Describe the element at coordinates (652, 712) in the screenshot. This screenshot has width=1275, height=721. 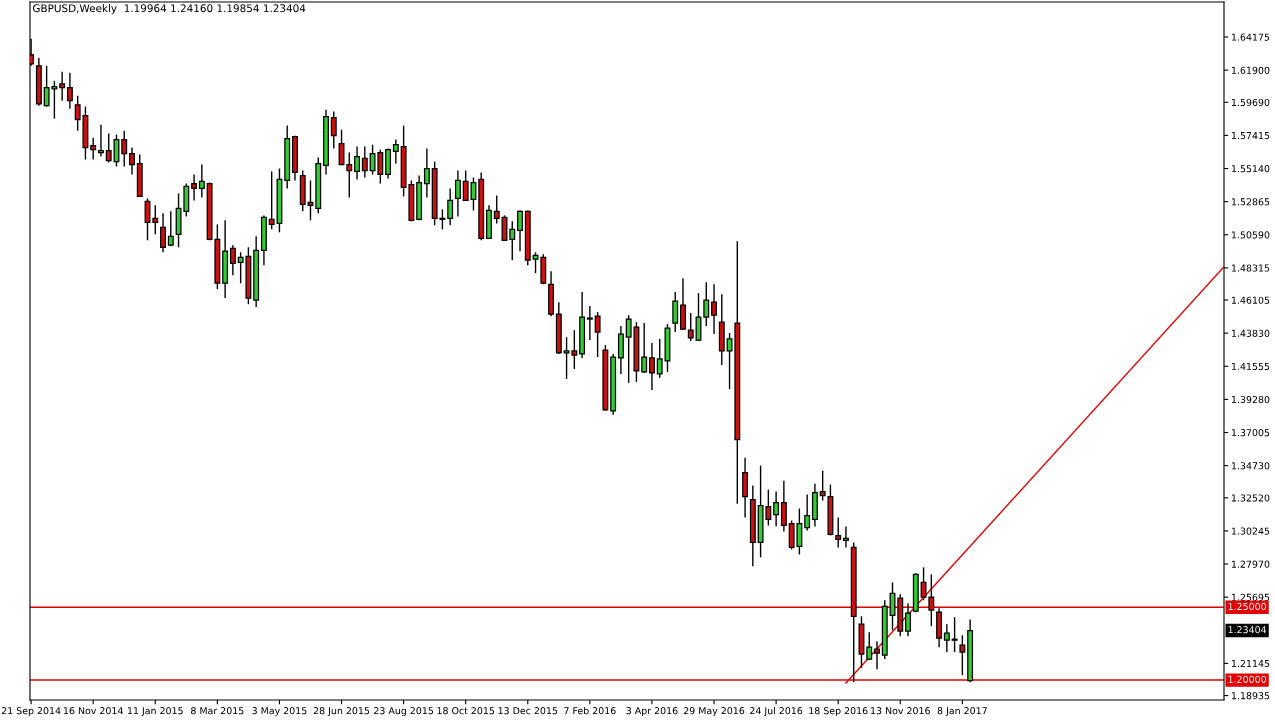
I see `x-tick-label: 3 Apr 2016` at that location.